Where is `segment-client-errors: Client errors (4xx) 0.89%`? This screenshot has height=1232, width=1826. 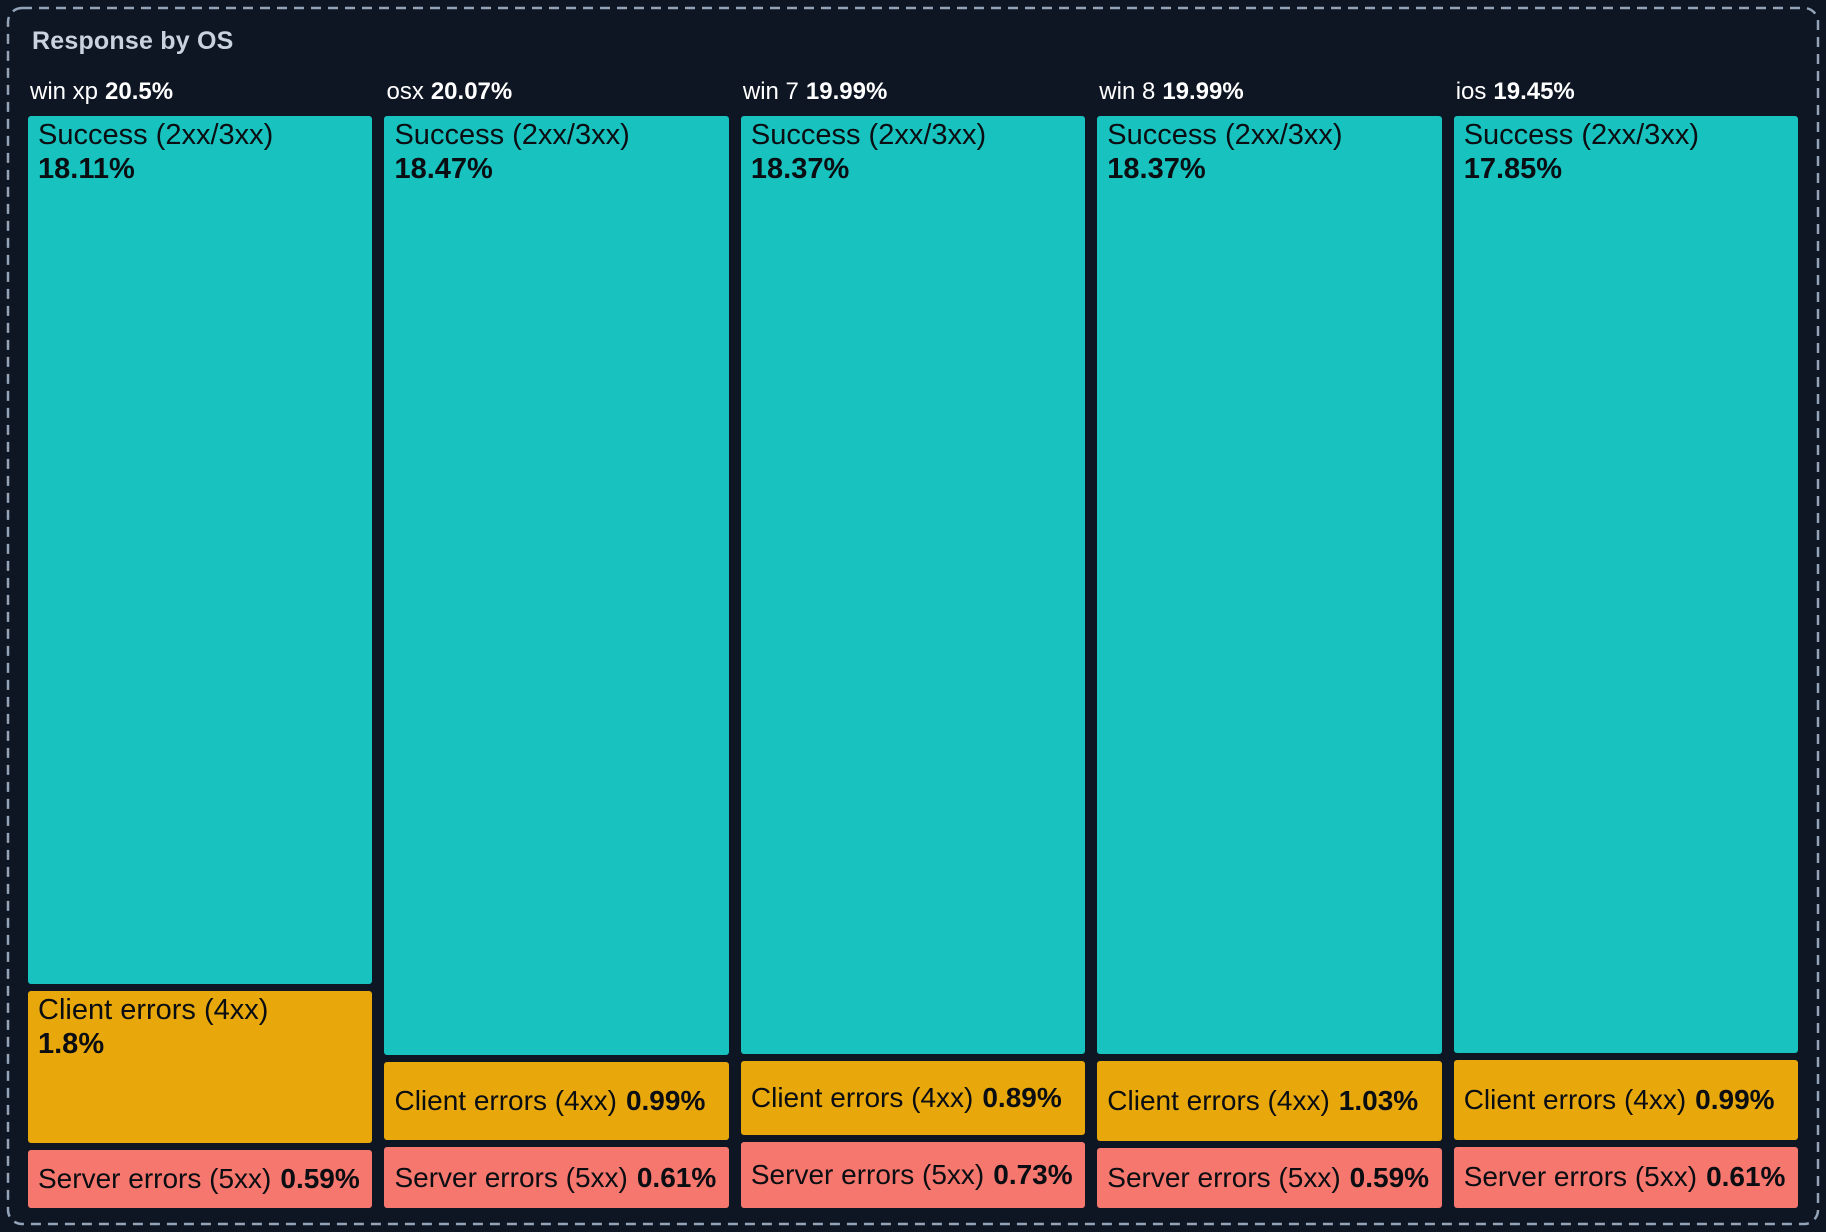
segment-client-errors: Client errors (4xx) 0.89% is located at coordinates (913, 1097).